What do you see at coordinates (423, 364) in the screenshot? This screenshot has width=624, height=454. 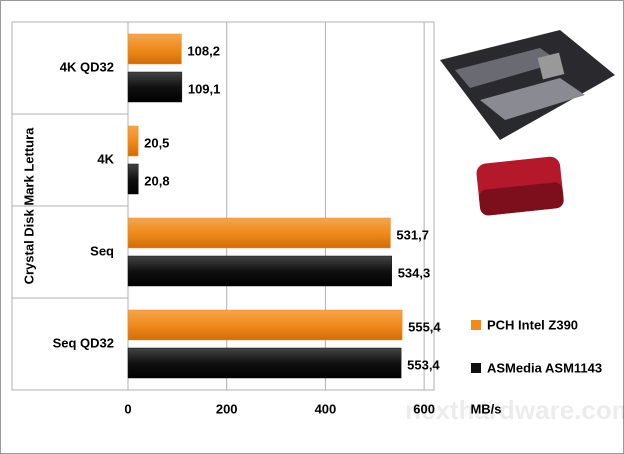 I see `value-label: 553,4` at bounding box center [423, 364].